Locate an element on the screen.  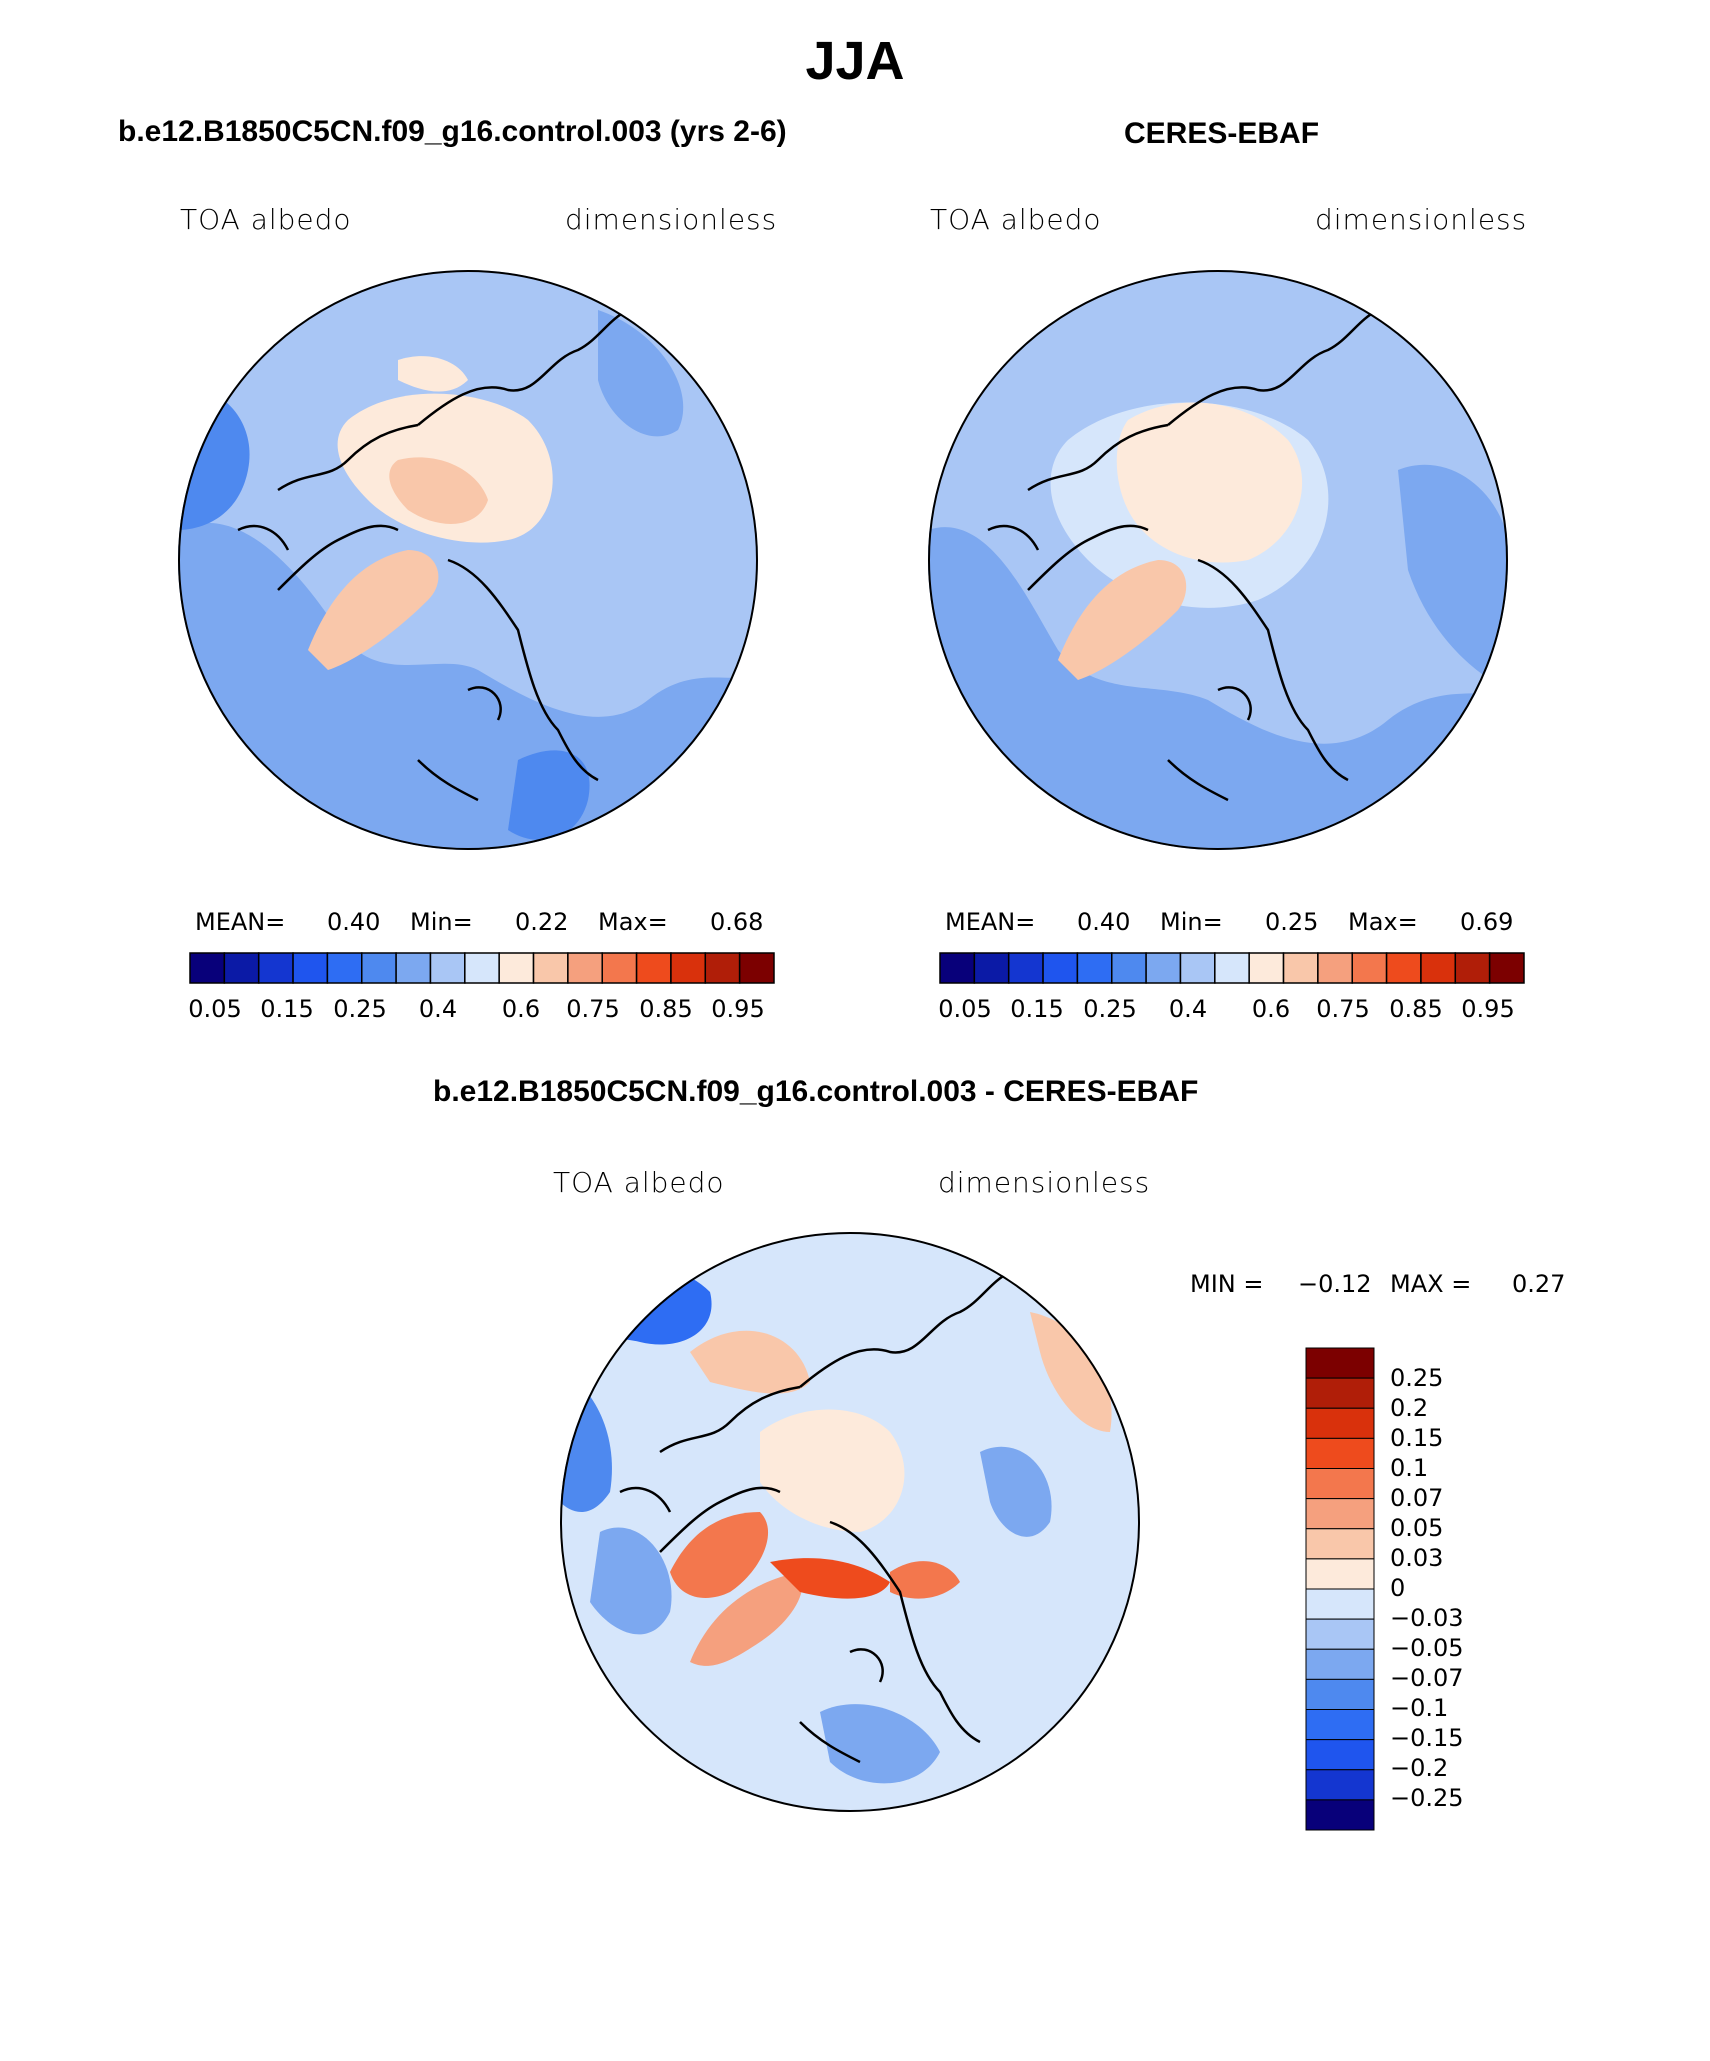
panel2-min-label: Min= is located at coordinates (1191, 922).